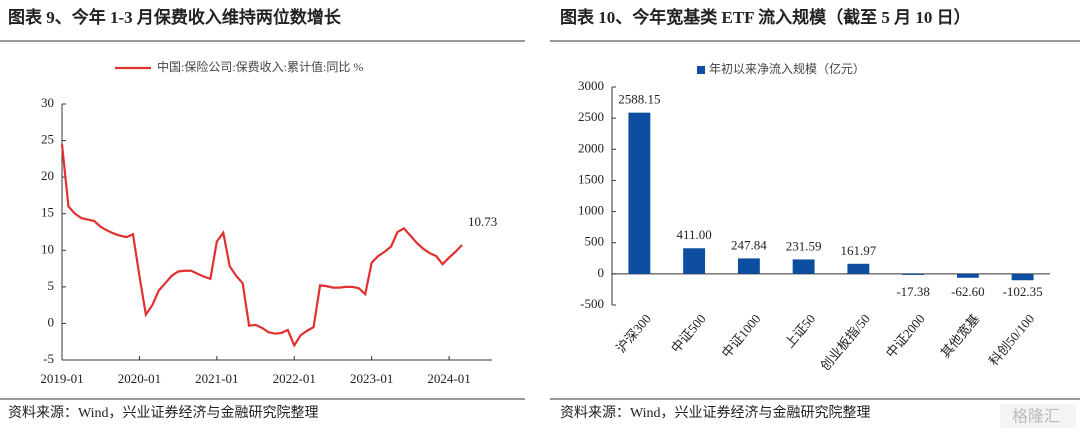 This screenshot has width=1080, height=436. I want to click on x-tick-label: 2019-01, so click(61, 378).